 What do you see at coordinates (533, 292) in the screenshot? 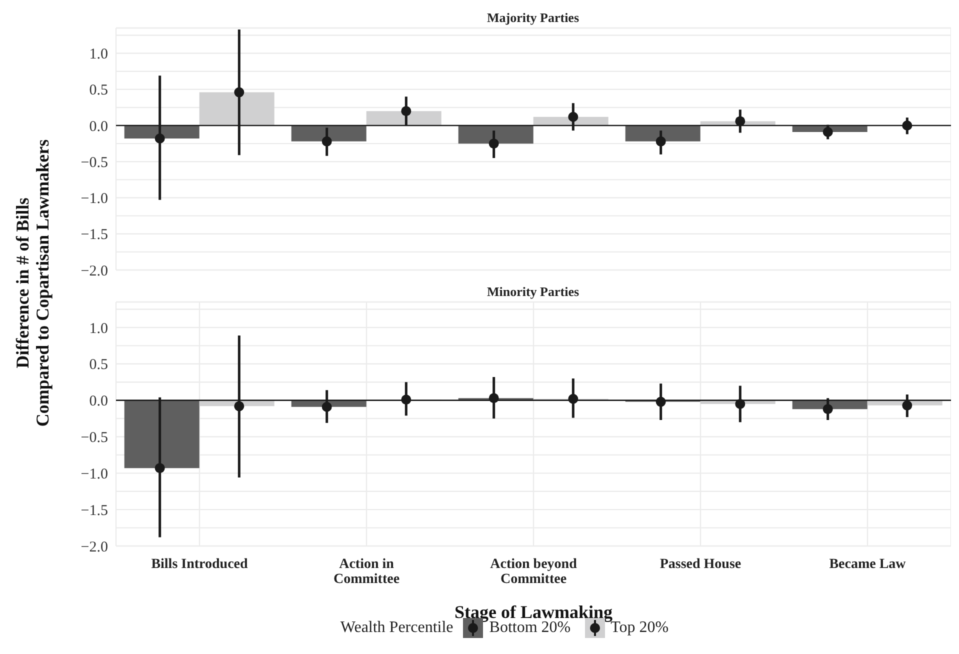
I see `chart-title: Minority Parties` at bounding box center [533, 292].